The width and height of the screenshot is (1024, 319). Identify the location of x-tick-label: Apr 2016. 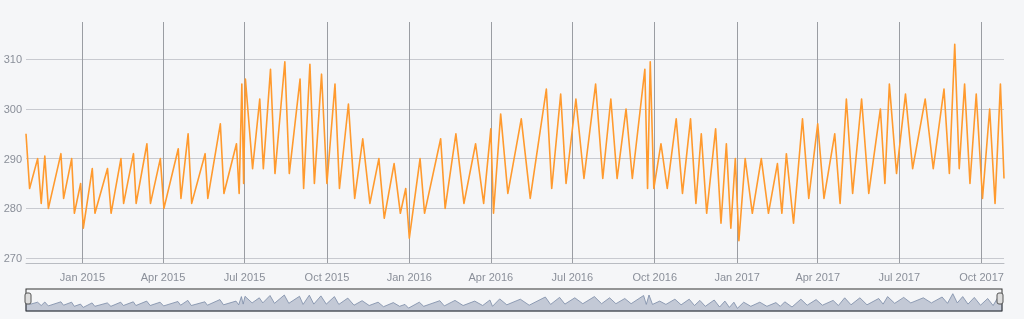
(491, 276).